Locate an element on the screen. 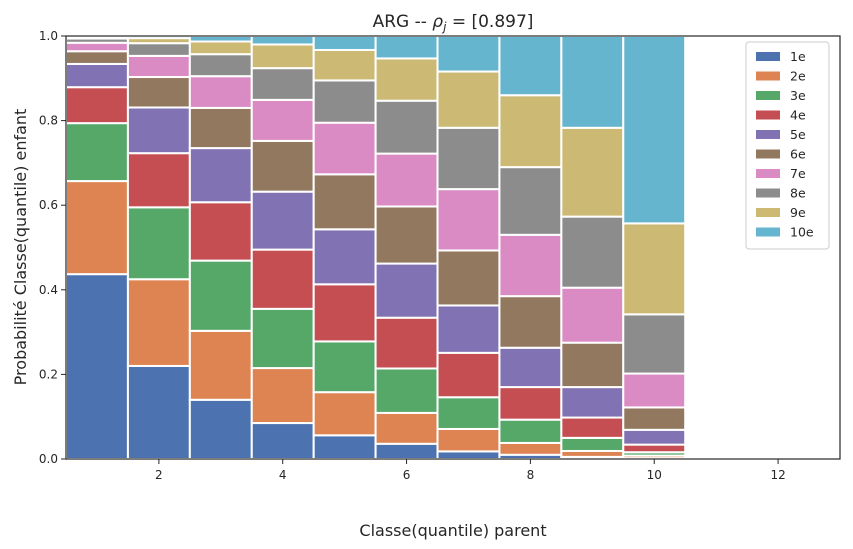  bar-segment-3e-x5 is located at coordinates (344, 367).